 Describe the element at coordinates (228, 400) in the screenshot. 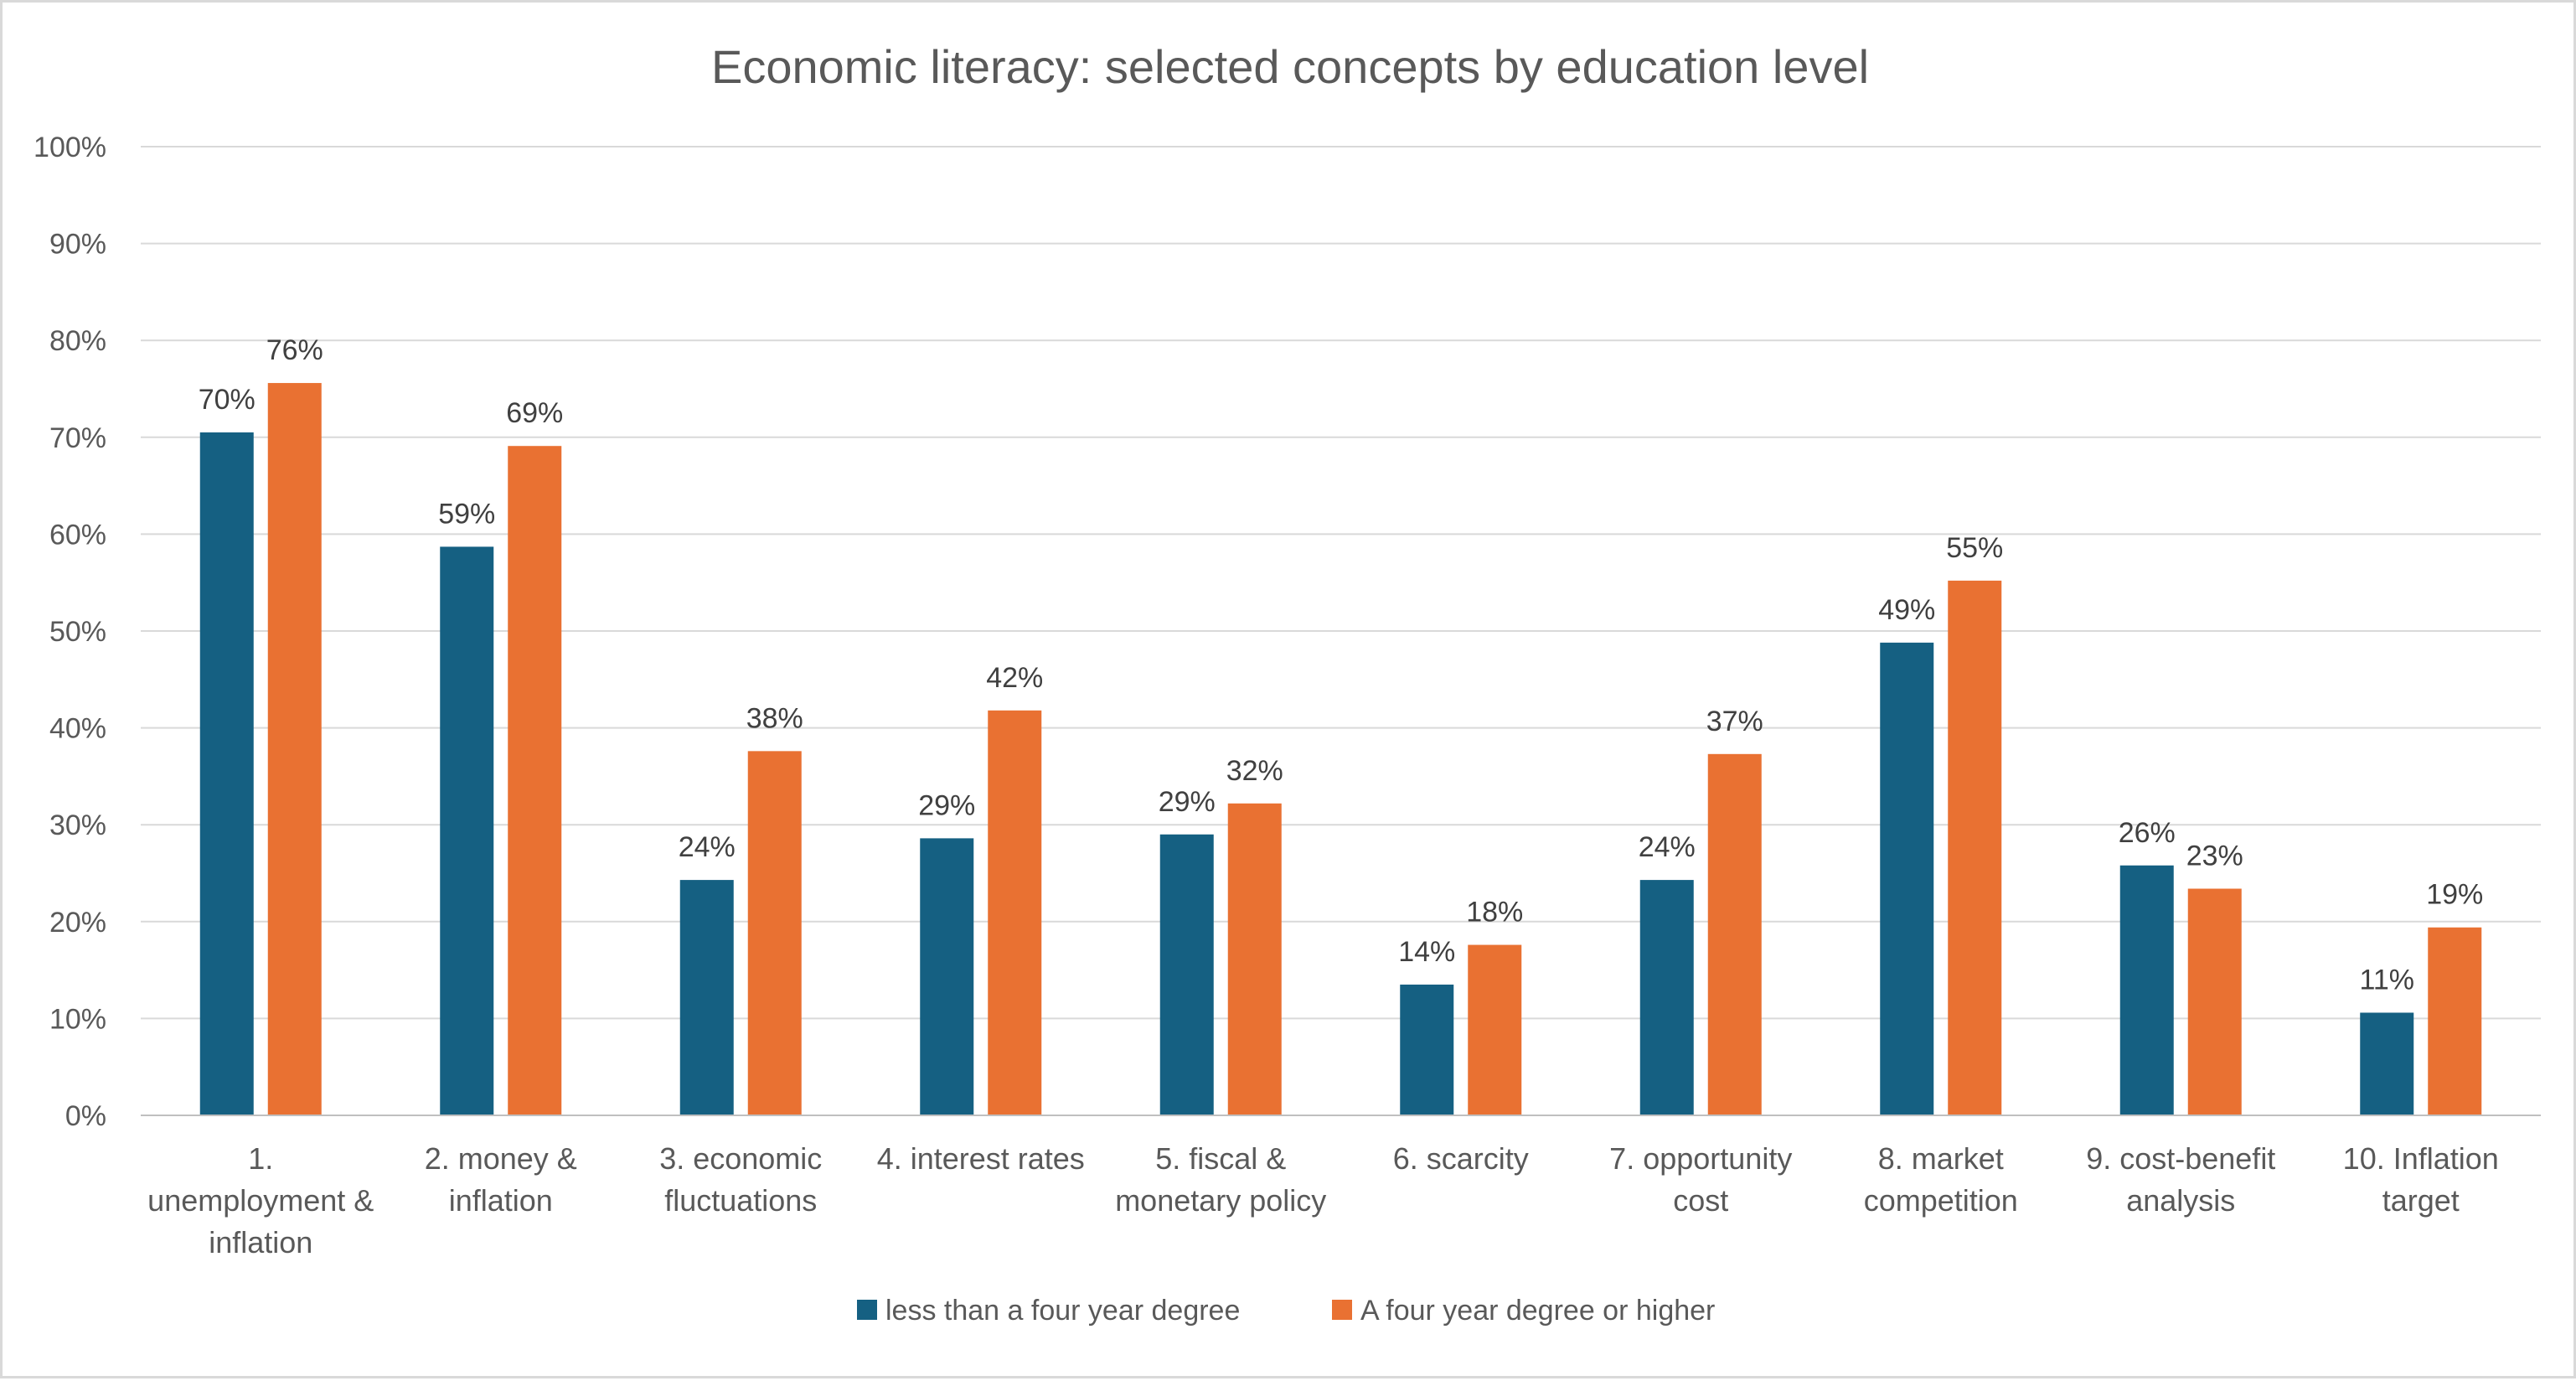

I see `data-label: 70%` at that location.